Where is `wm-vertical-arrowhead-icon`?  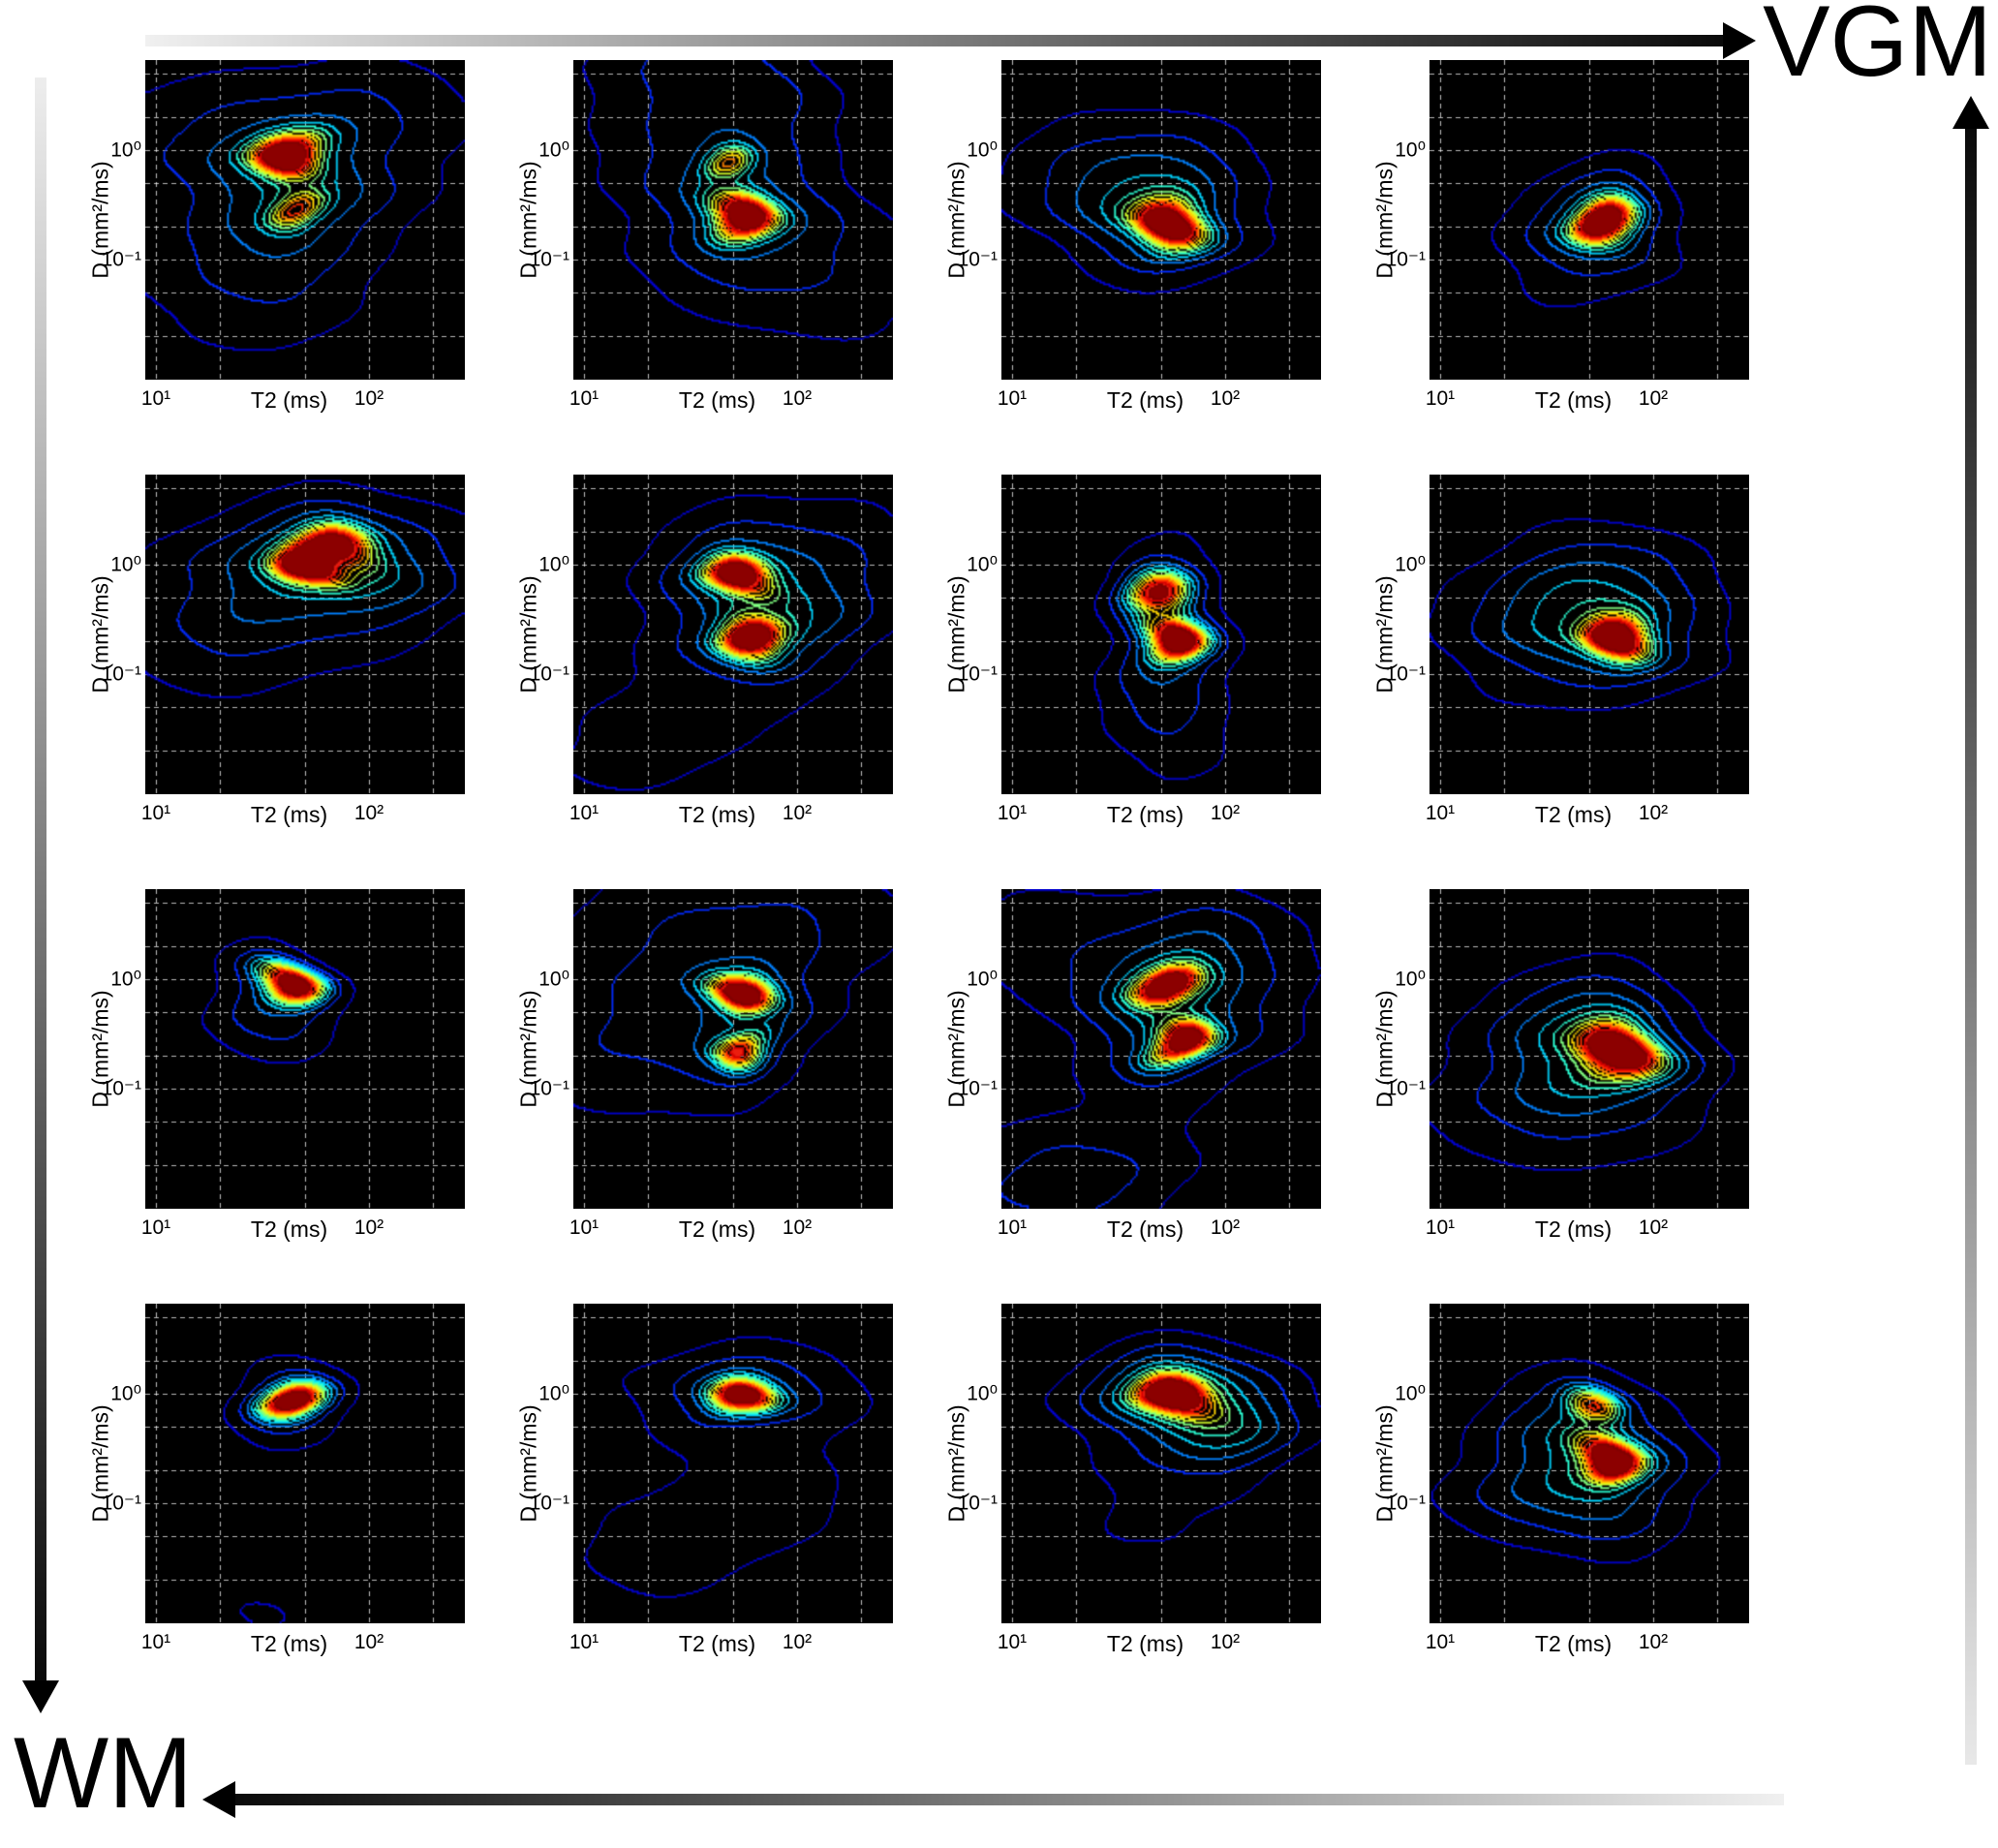 wm-vertical-arrowhead-icon is located at coordinates (40, 1697).